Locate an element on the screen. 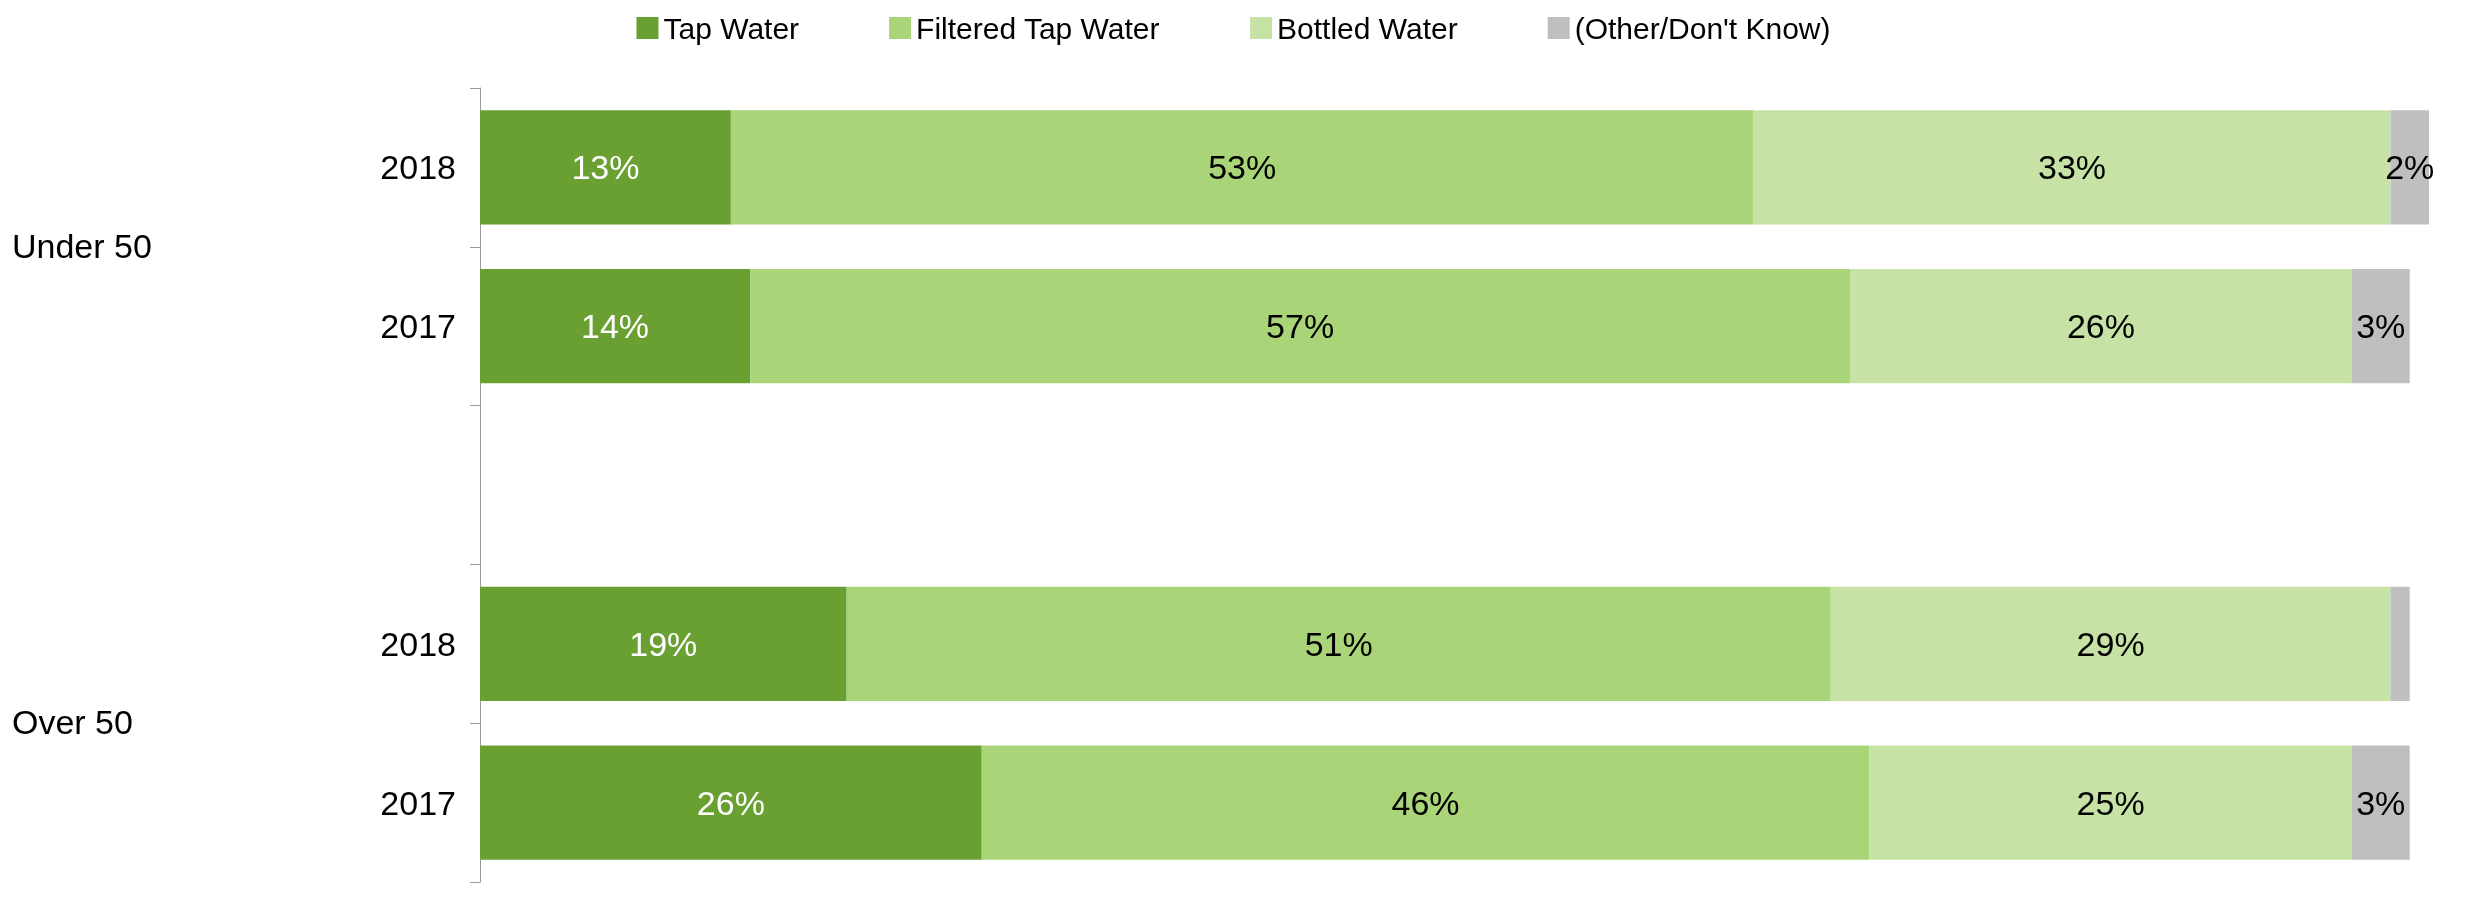  text: Under 50 is located at coordinates (82, 245).